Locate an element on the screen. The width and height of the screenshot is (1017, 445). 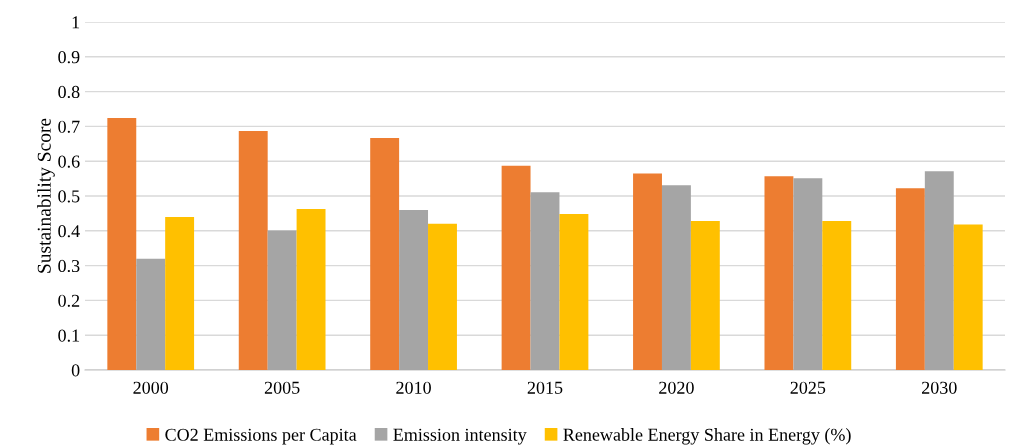
x-tick-label: 2005 is located at coordinates (282, 387).